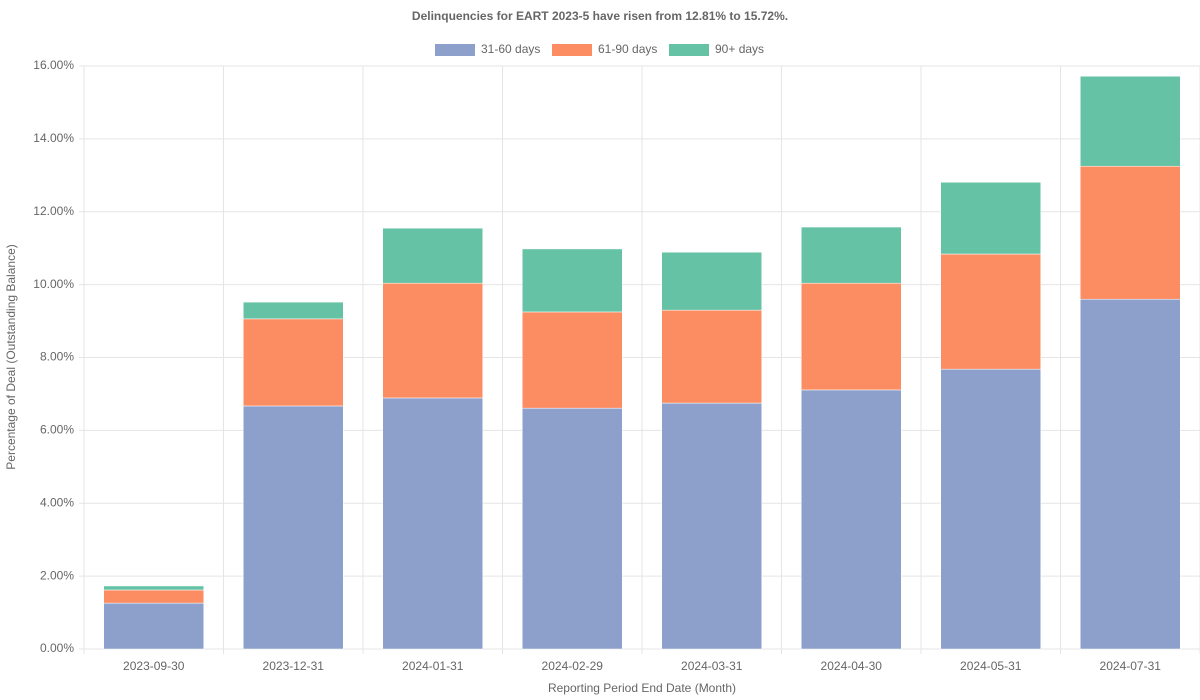  What do you see at coordinates (433, 666) in the screenshot?
I see `x-tick-label: 2024-01-31` at bounding box center [433, 666].